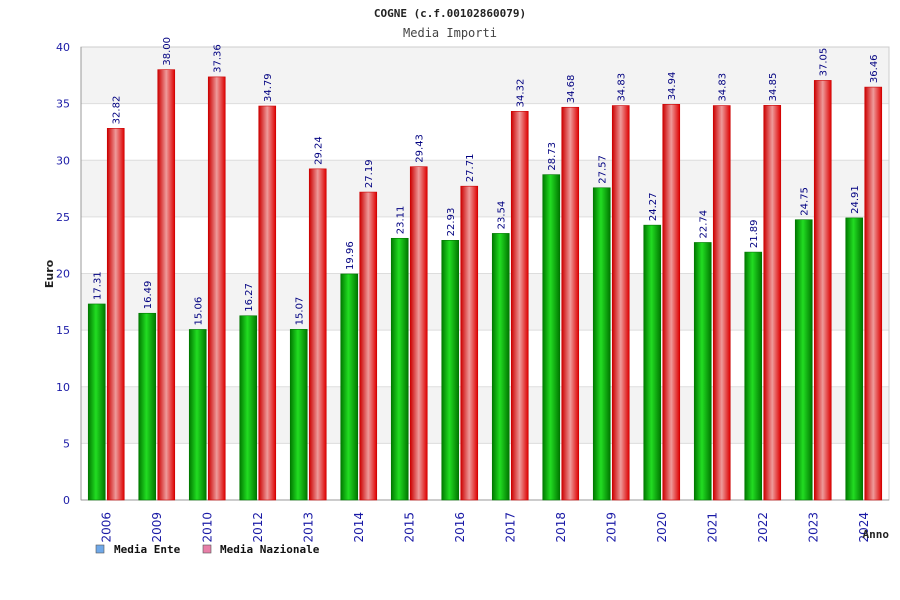  Describe the element at coordinates (773, 87) in the screenshot. I see `data-label: 34.85` at that location.